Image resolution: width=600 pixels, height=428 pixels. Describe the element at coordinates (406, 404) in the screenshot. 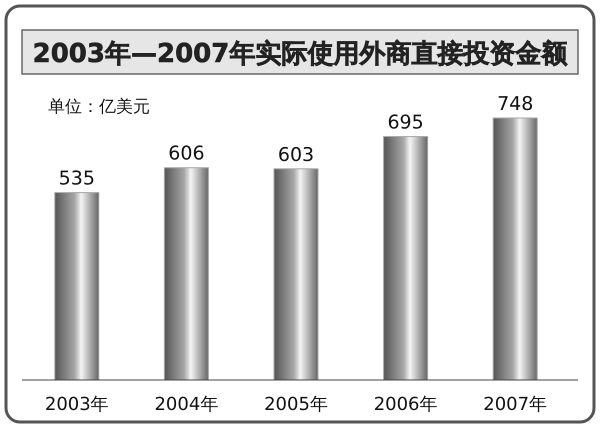

I see `x-tick-label: 2006年` at that location.